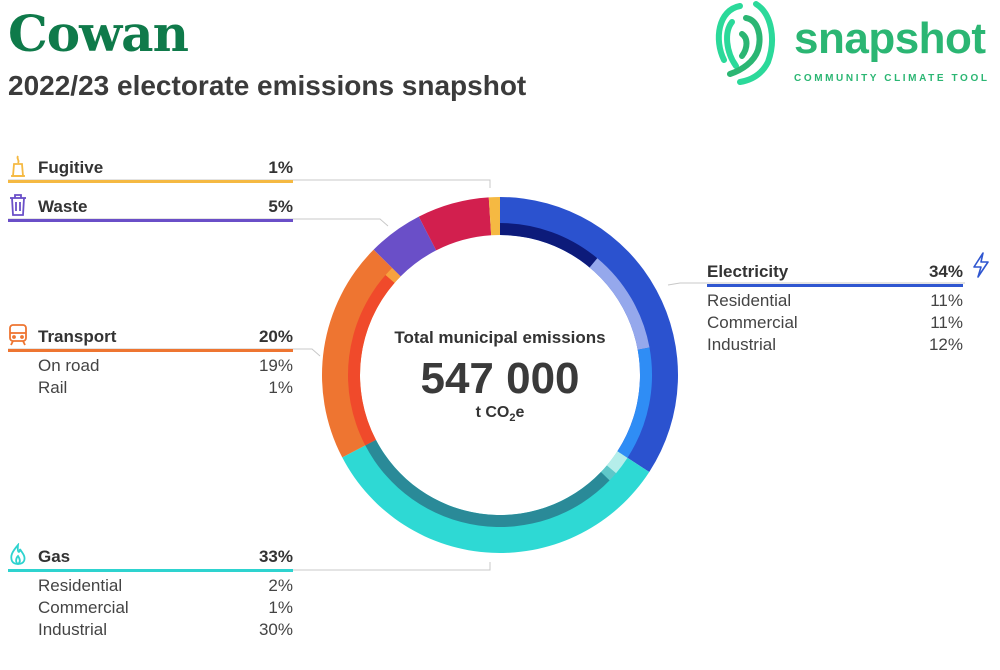 The width and height of the screenshot is (1000, 670). Describe the element at coordinates (150, 337) in the screenshot. I see `category-transport-header: Transport 20%` at that location.